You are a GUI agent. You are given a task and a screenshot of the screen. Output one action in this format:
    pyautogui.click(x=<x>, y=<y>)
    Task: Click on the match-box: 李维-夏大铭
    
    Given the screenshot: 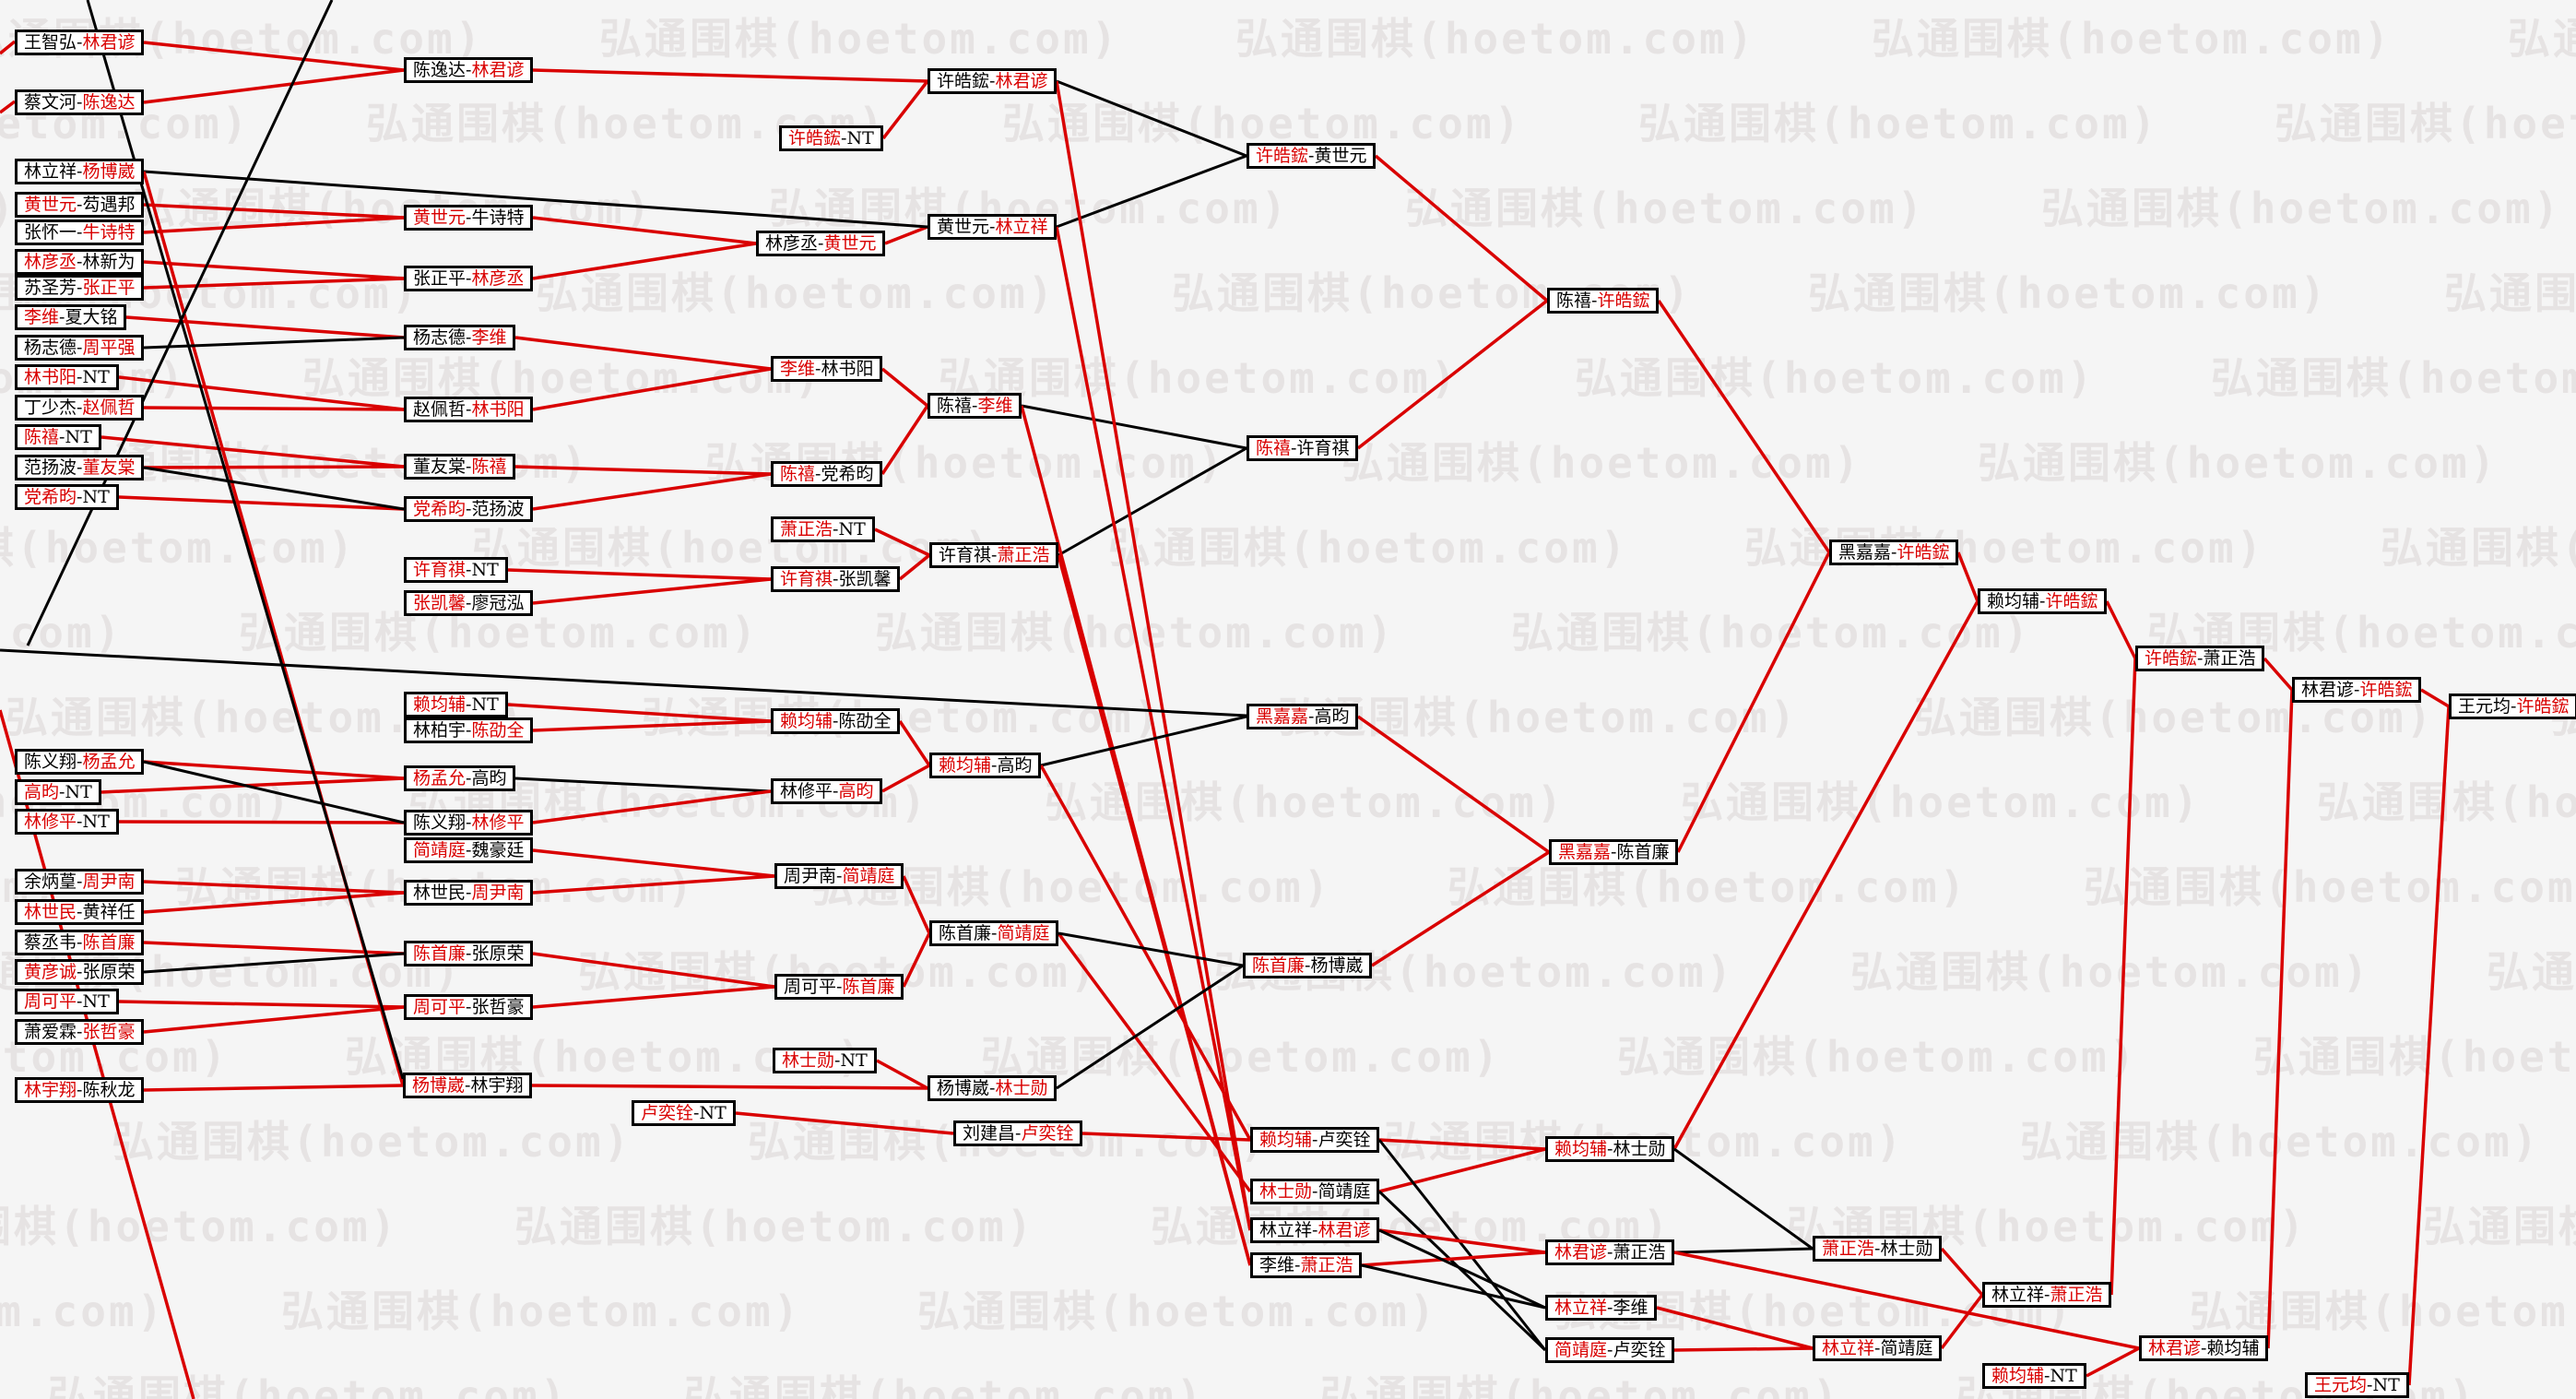 What is the action you would take?
    pyautogui.click(x=71, y=317)
    